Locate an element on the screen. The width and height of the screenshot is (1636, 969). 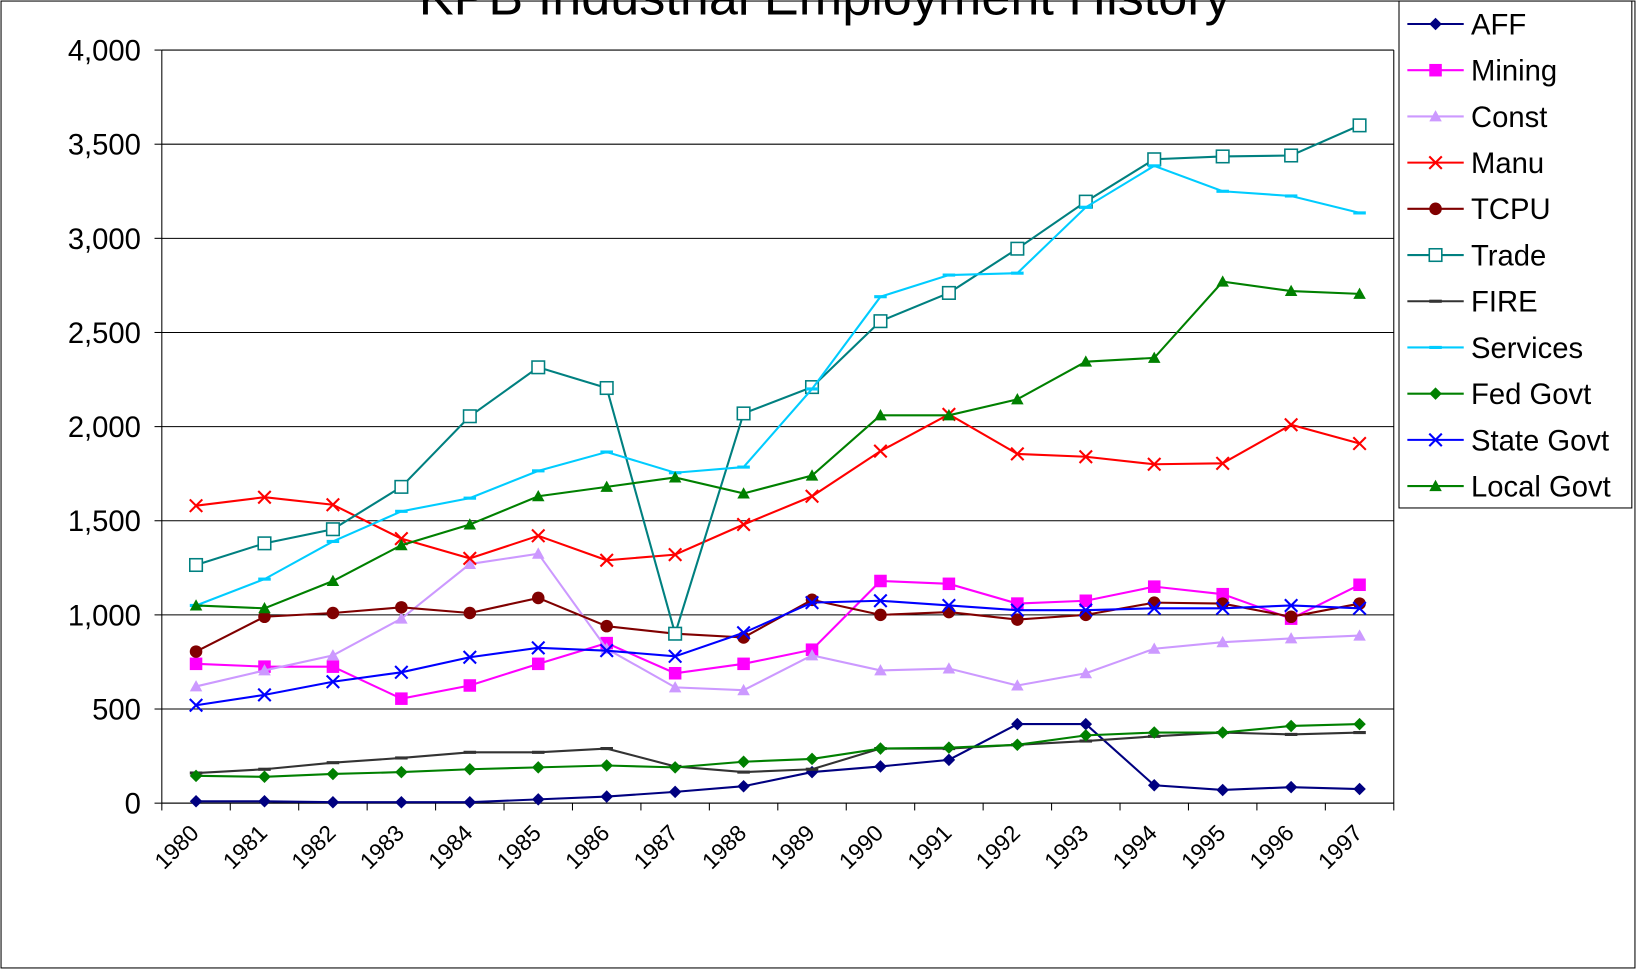
y-tick-label: 0 is located at coordinates (133, 805).